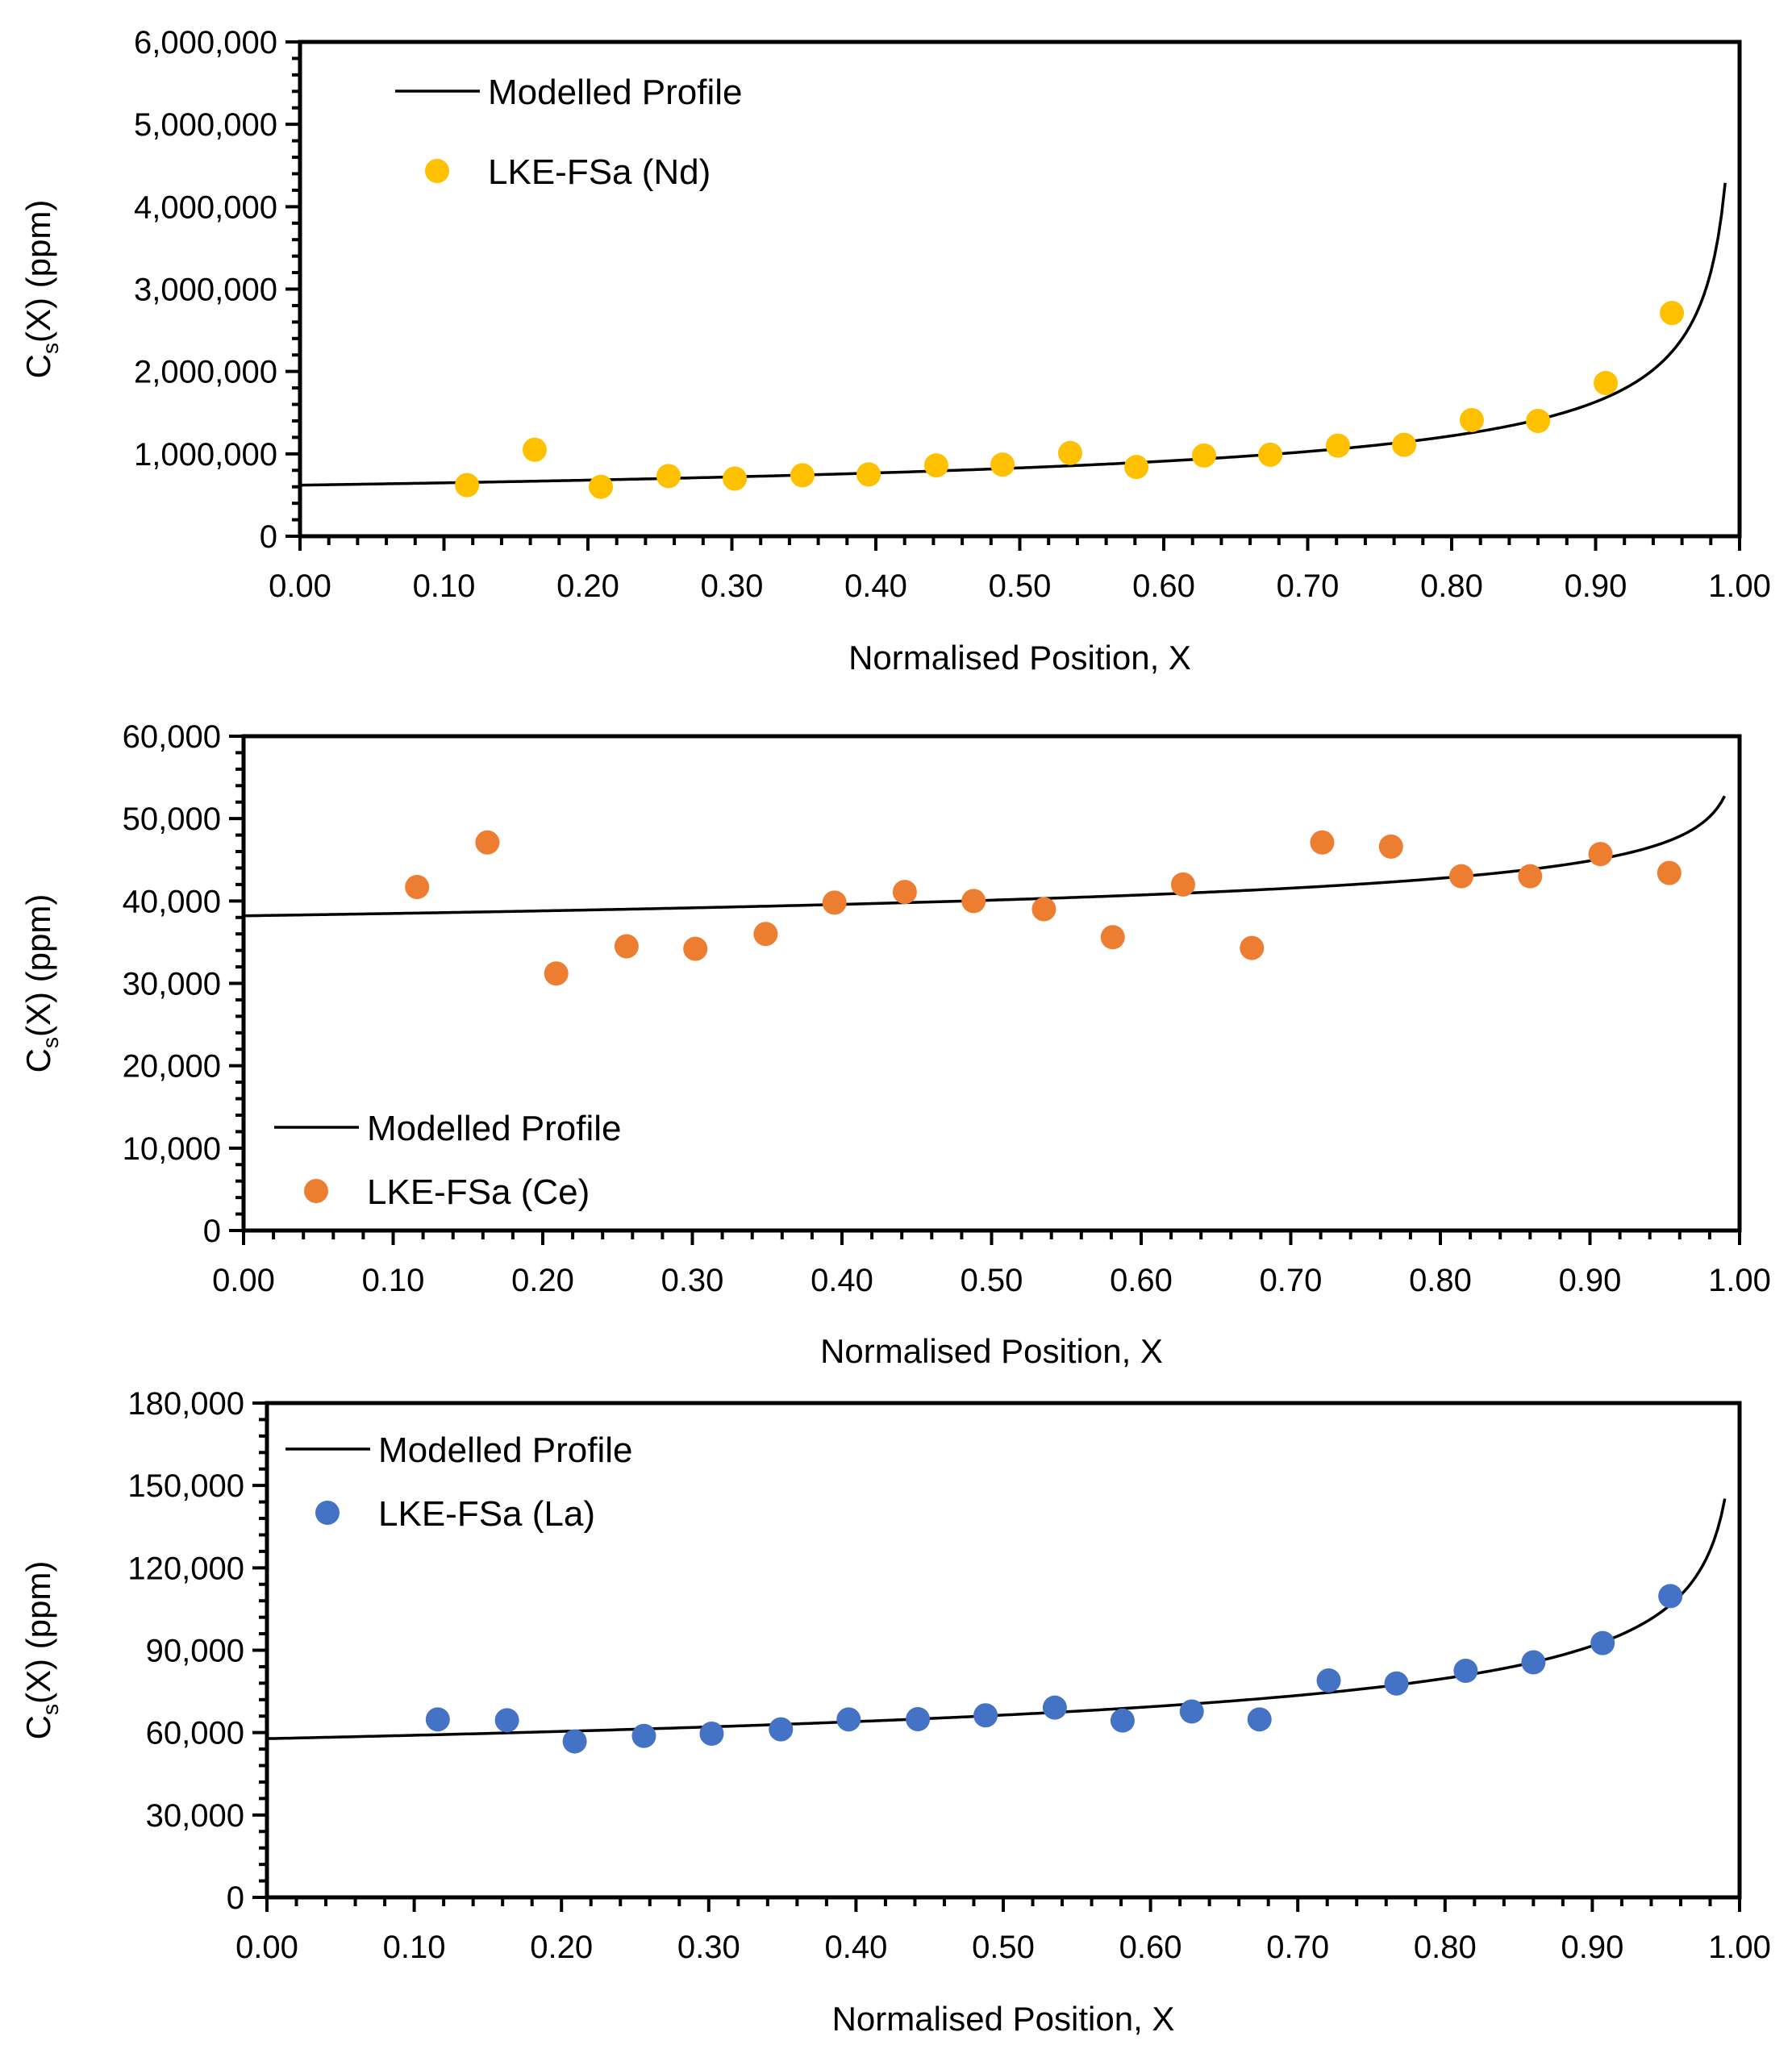 Image resolution: width=1792 pixels, height=2053 pixels. What do you see at coordinates (172, 1149) in the screenshot?
I see `y-tick-label: 10,000` at bounding box center [172, 1149].